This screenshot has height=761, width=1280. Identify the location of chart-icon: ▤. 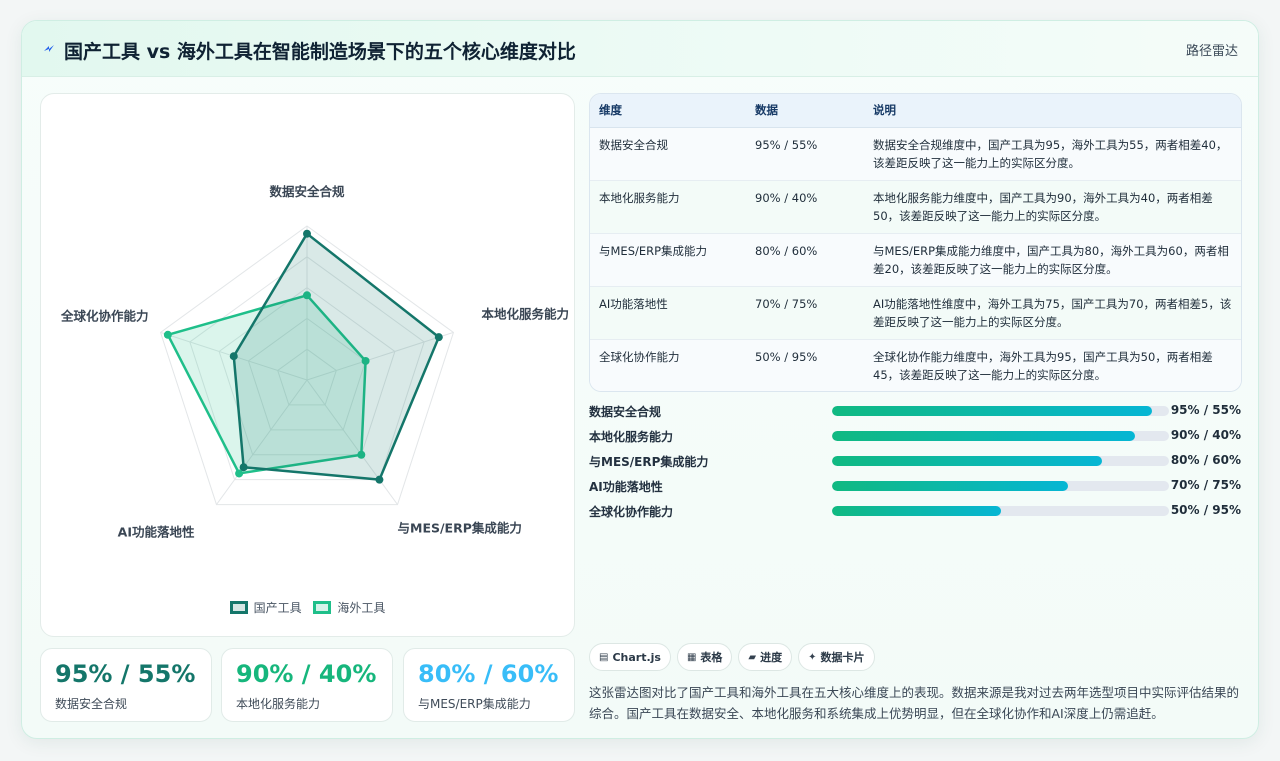
(604, 657).